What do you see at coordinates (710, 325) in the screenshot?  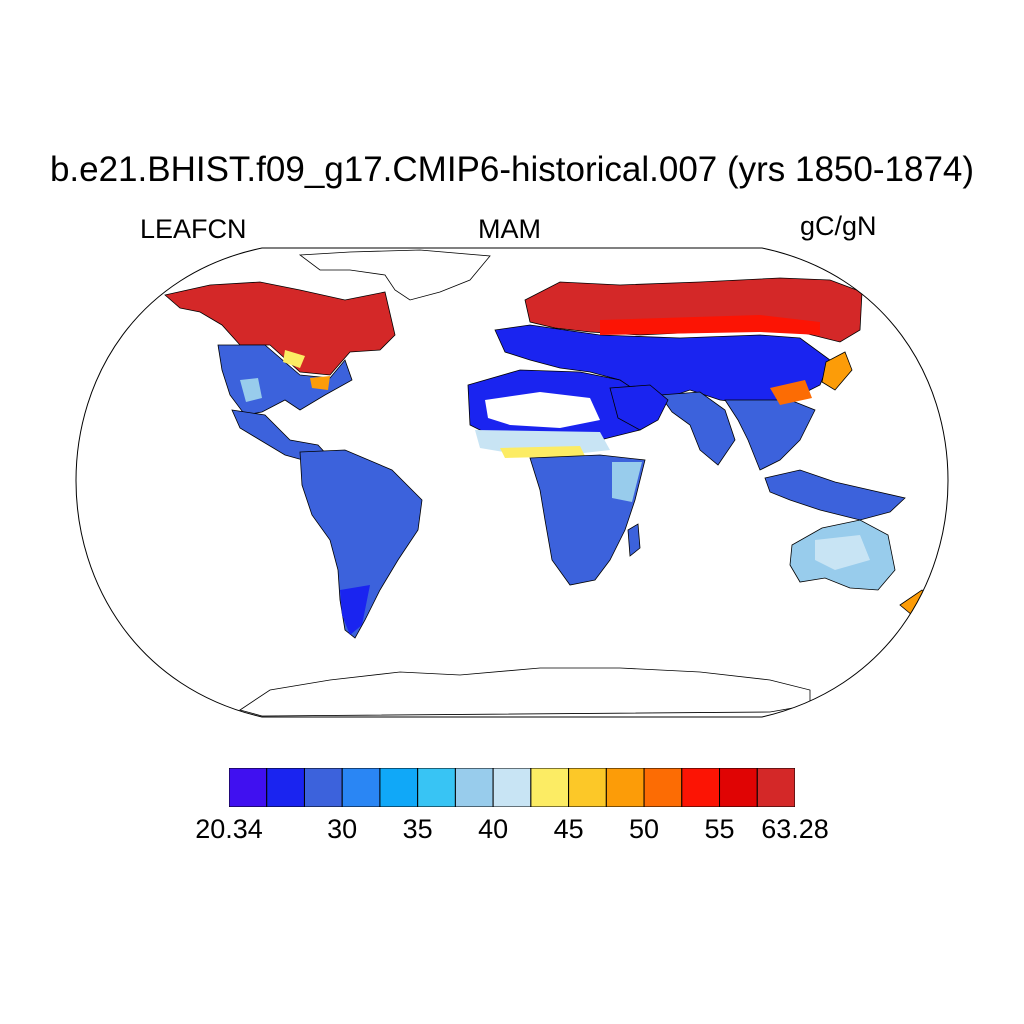 I see `siberia-warm-band` at bounding box center [710, 325].